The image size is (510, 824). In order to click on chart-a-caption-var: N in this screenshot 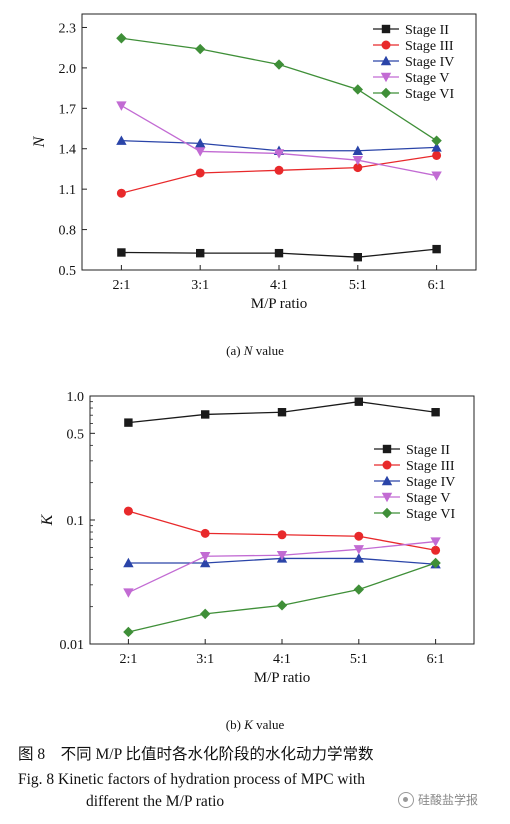, I will do `click(248, 350)`.